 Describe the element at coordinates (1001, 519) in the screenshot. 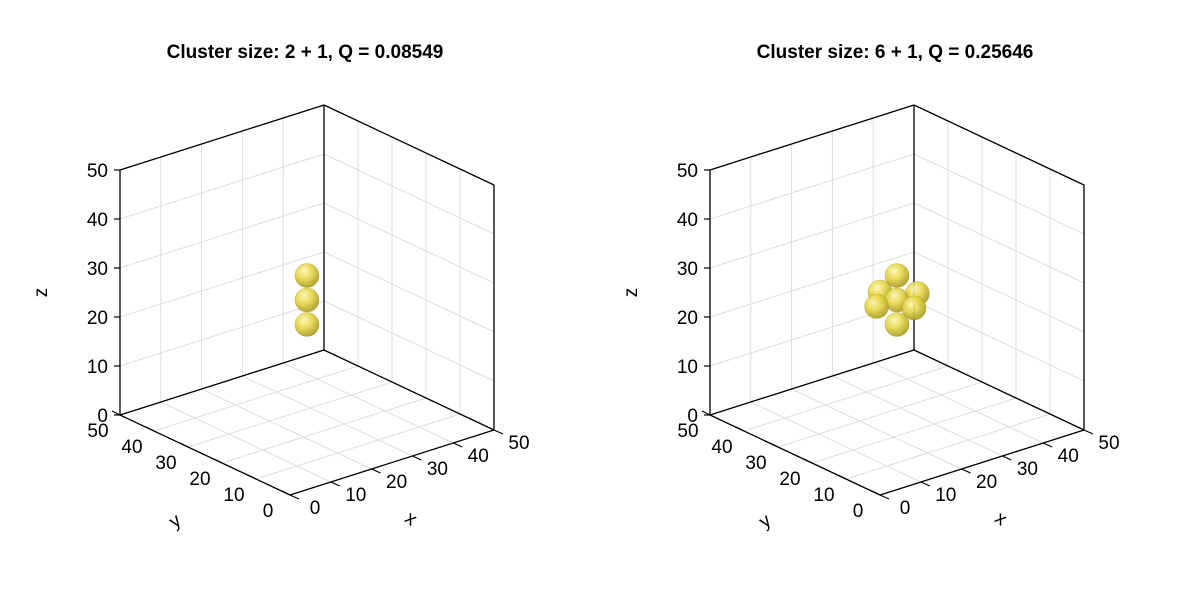

I see `x-axis-label: x` at that location.